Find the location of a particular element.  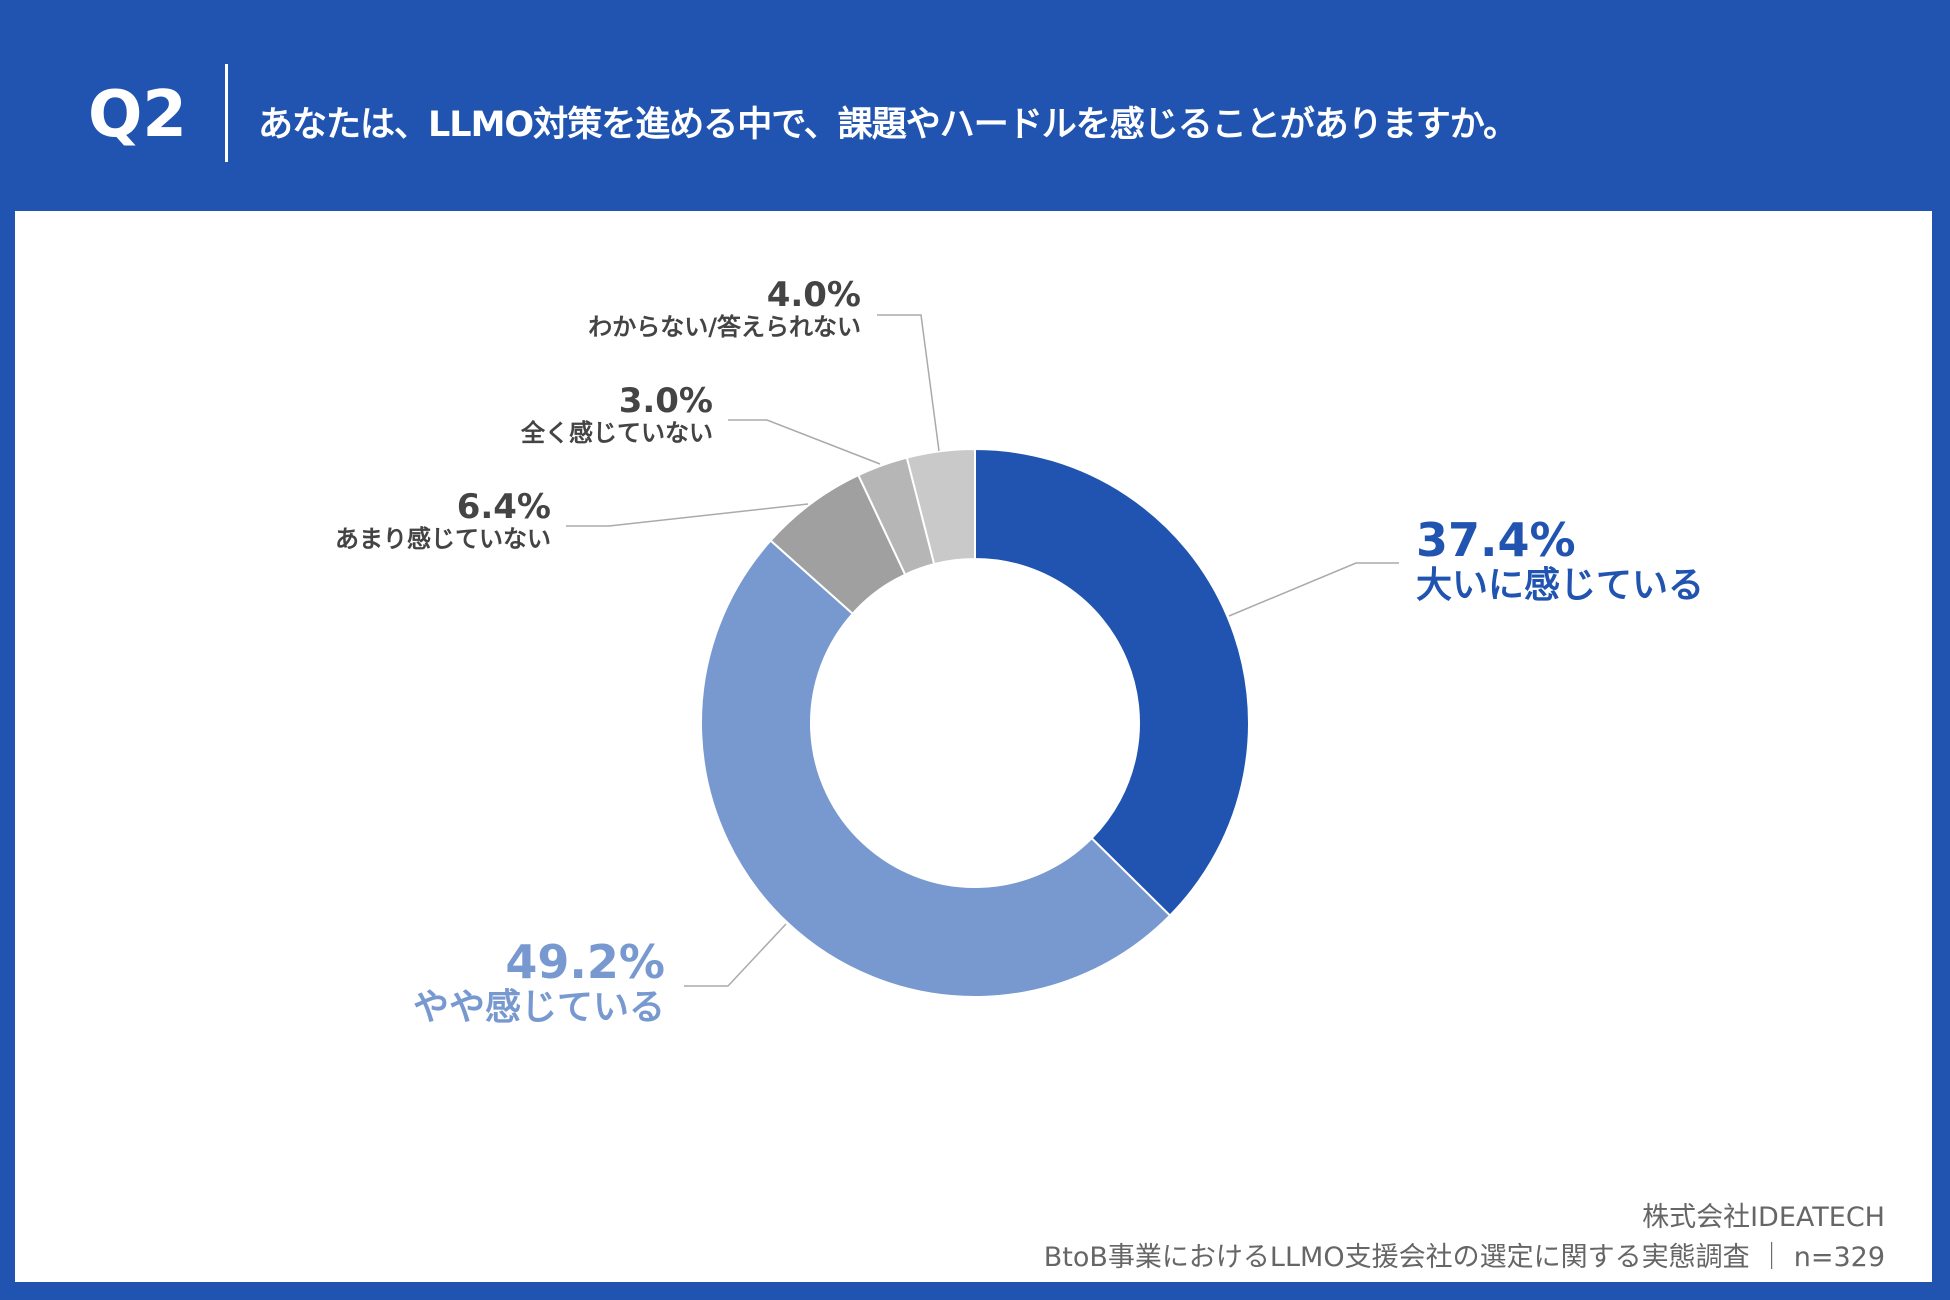

label-slice-2: 6.4% あまり感じていない is located at coordinates (443, 520).